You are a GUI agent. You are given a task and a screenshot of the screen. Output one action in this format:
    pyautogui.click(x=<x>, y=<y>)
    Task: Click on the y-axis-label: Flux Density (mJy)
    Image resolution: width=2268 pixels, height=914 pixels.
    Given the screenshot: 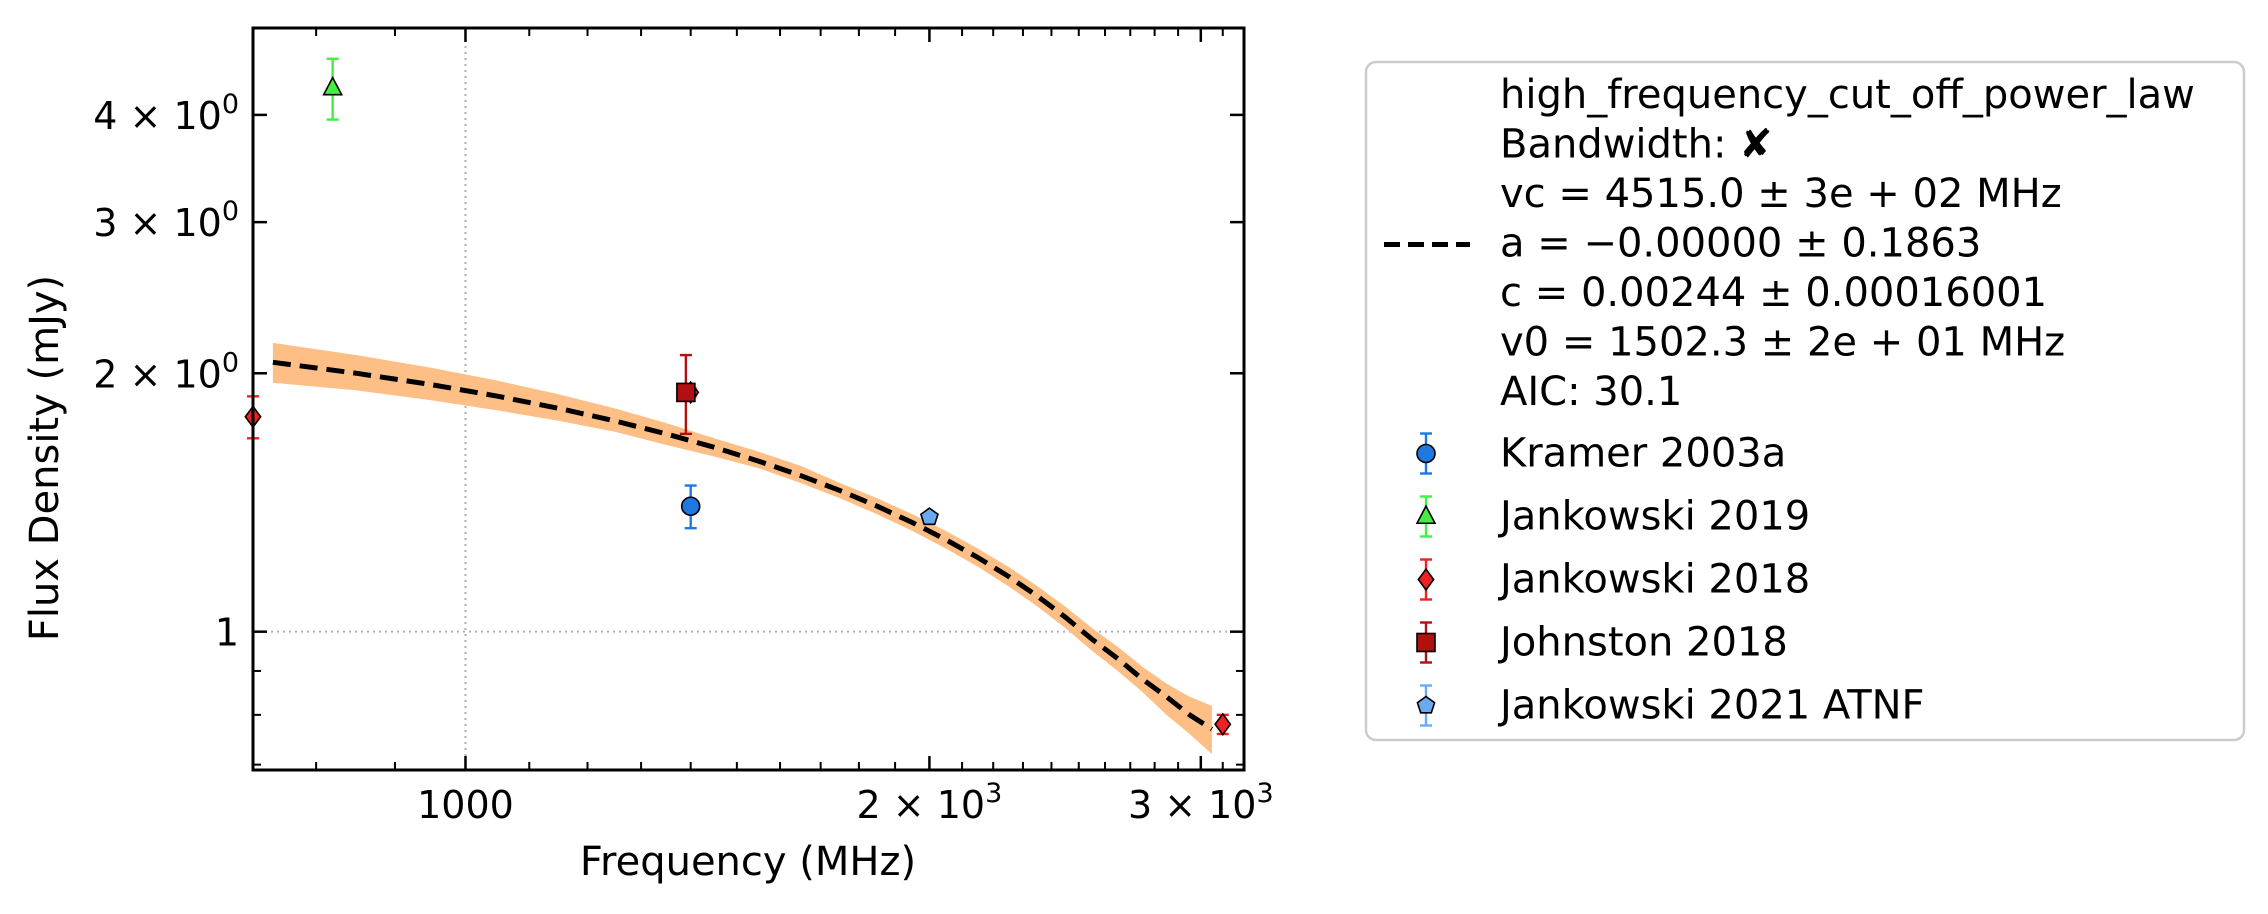 What is the action you would take?
    pyautogui.click(x=45, y=458)
    